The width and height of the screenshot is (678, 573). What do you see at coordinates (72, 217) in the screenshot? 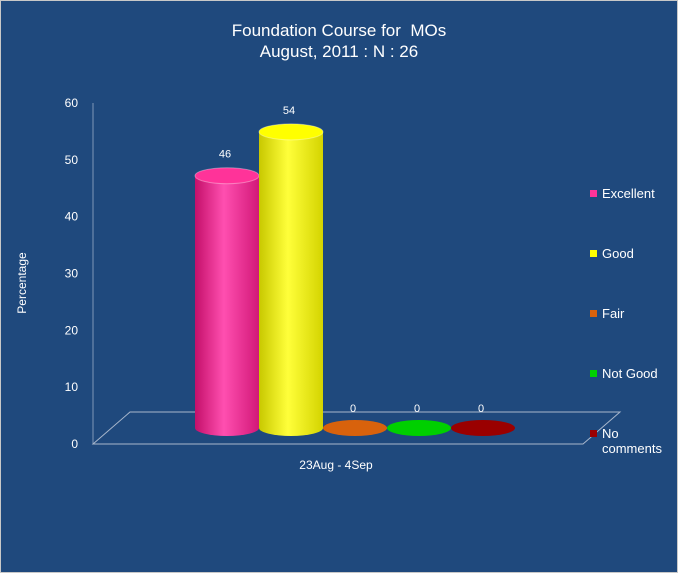
I see `y-tick-label: 40` at bounding box center [72, 217].